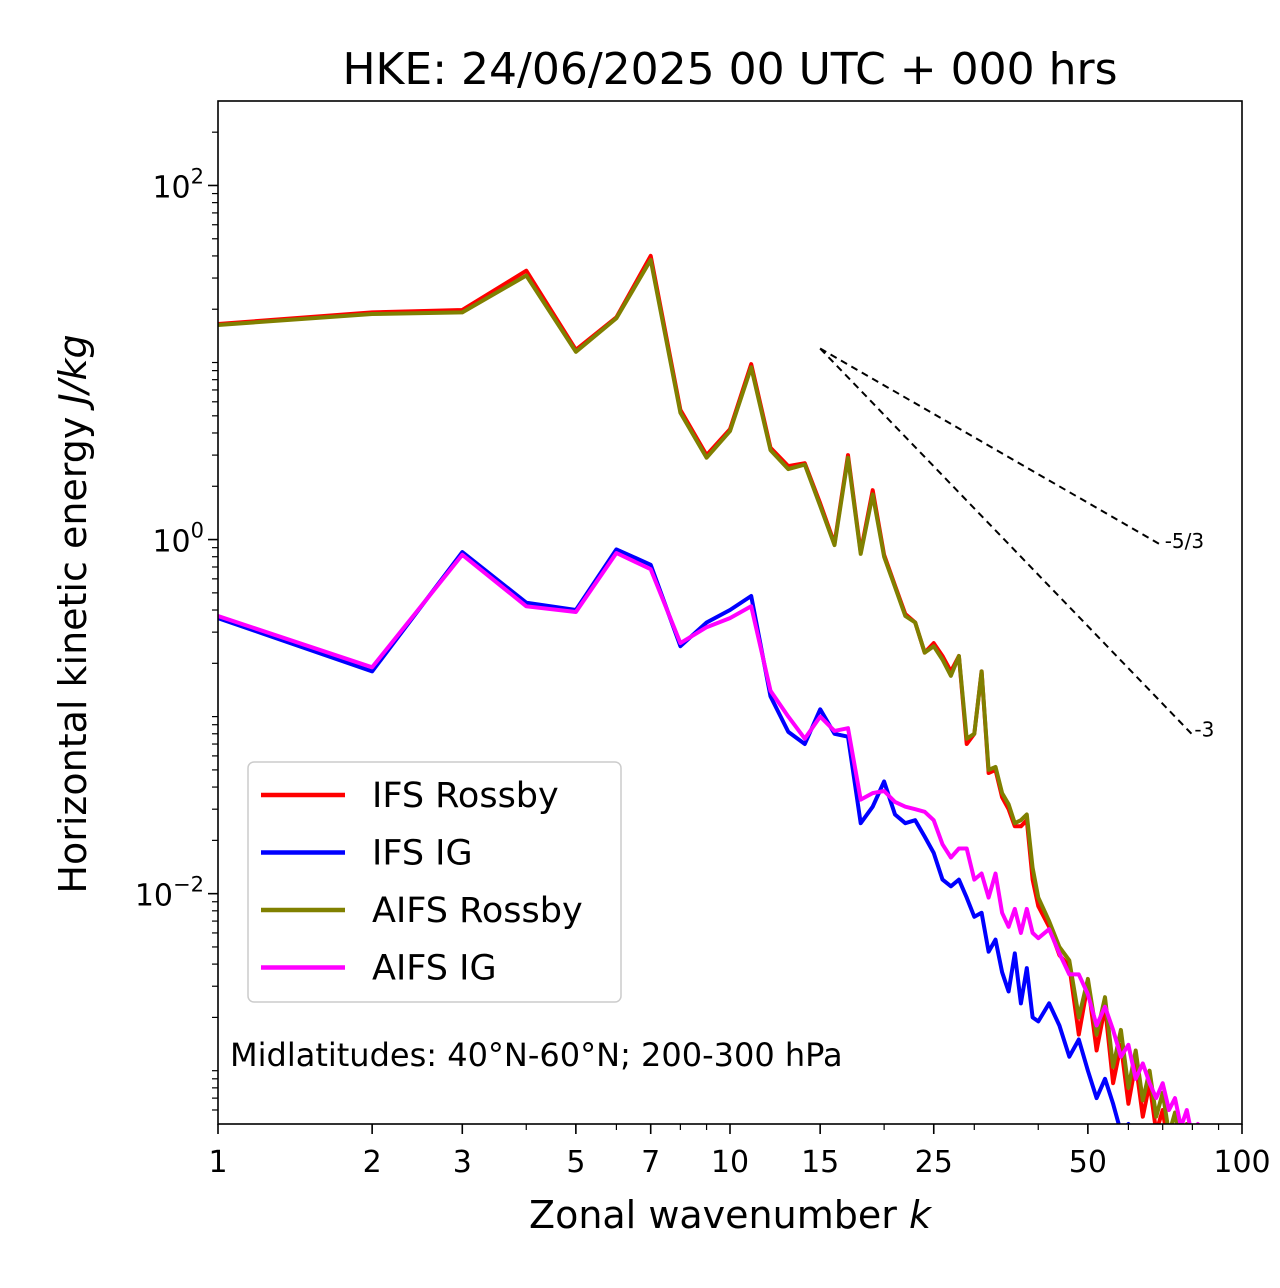 This screenshot has width=1280, height=1288. What do you see at coordinates (730, 1162) in the screenshot?
I see `x-tick-label: 10` at bounding box center [730, 1162].